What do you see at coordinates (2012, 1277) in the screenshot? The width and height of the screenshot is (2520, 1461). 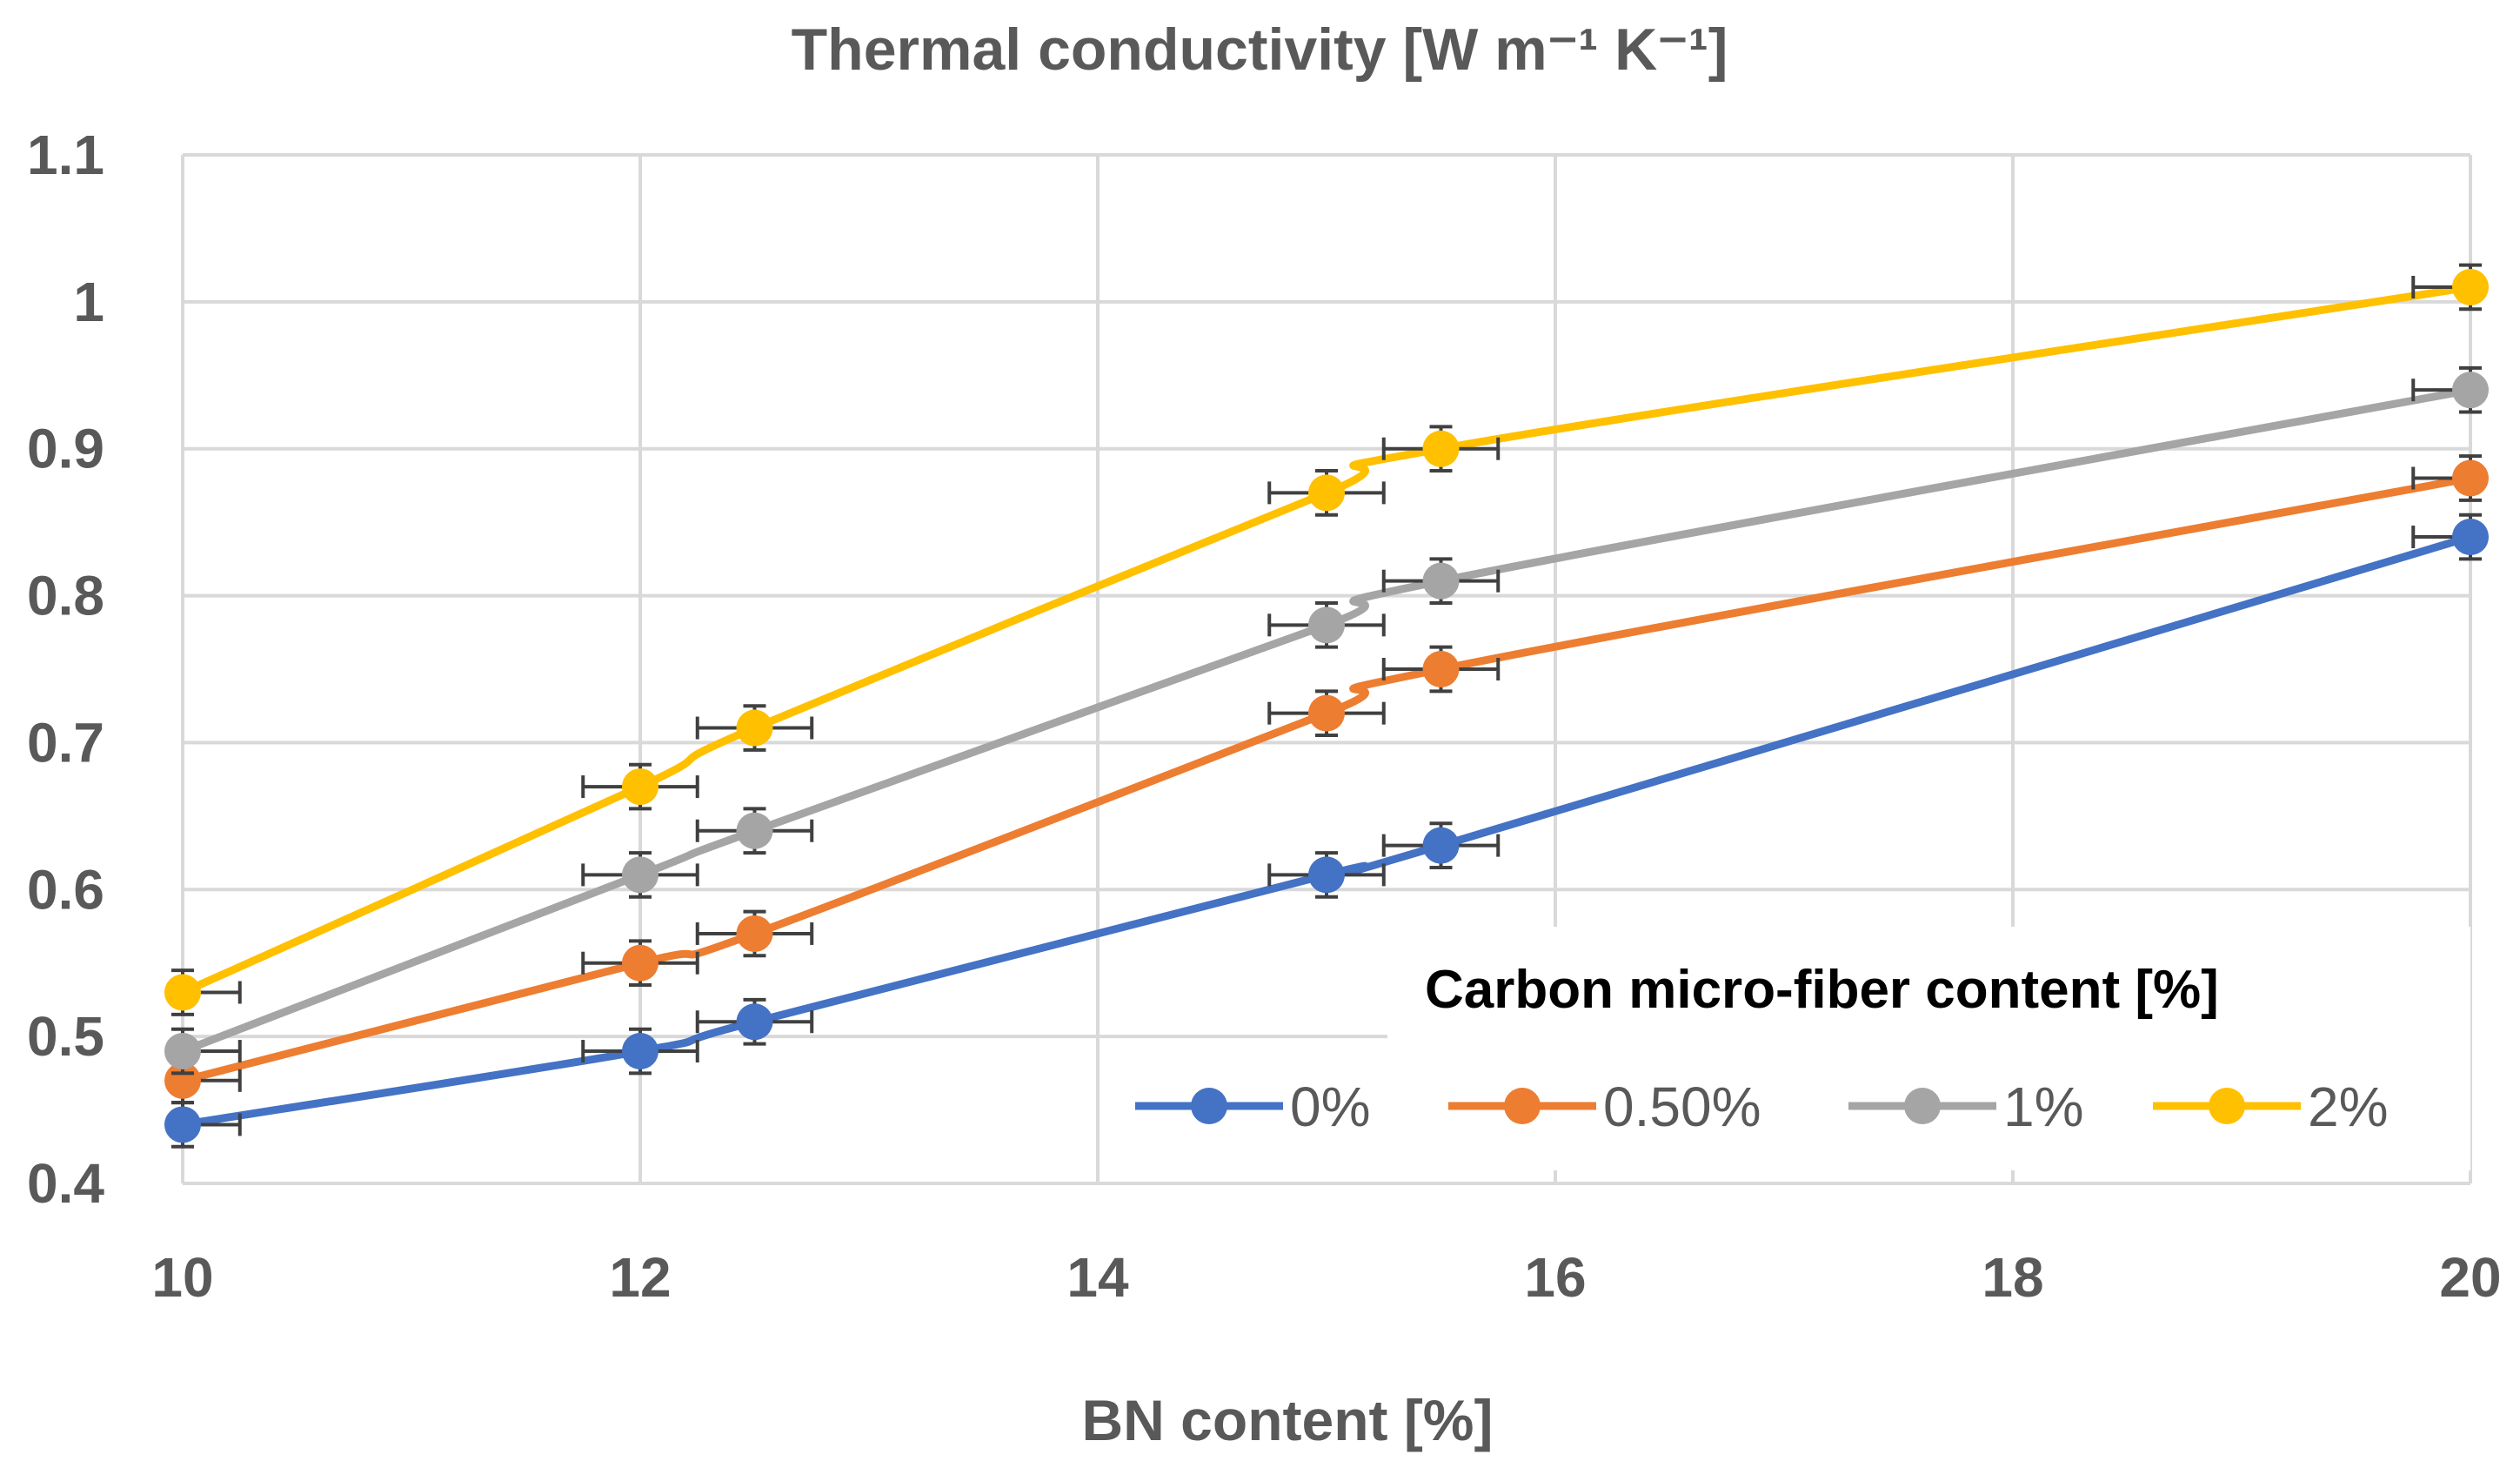 I see `x-tick-label: 18` at bounding box center [2012, 1277].